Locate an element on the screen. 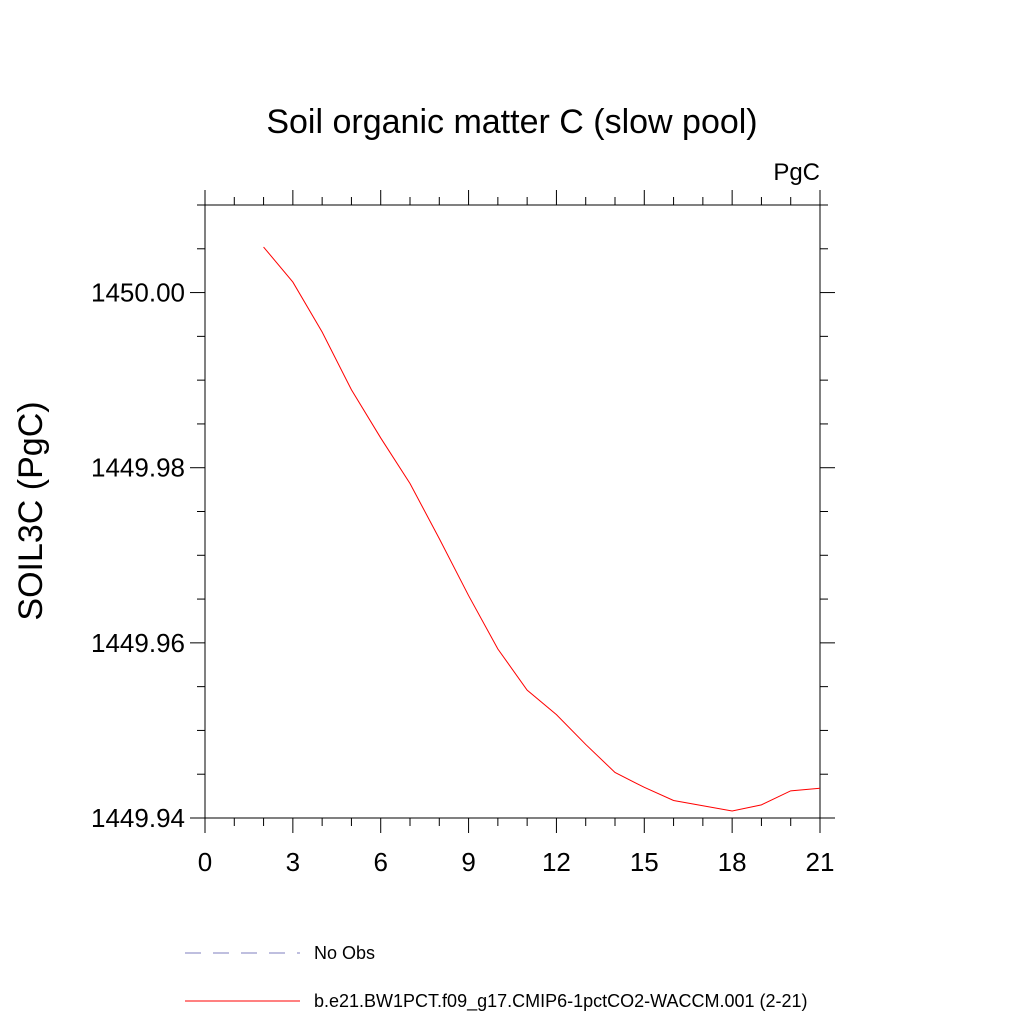  y-axis-label: SOIL3C (PgC) is located at coordinates (31, 510).